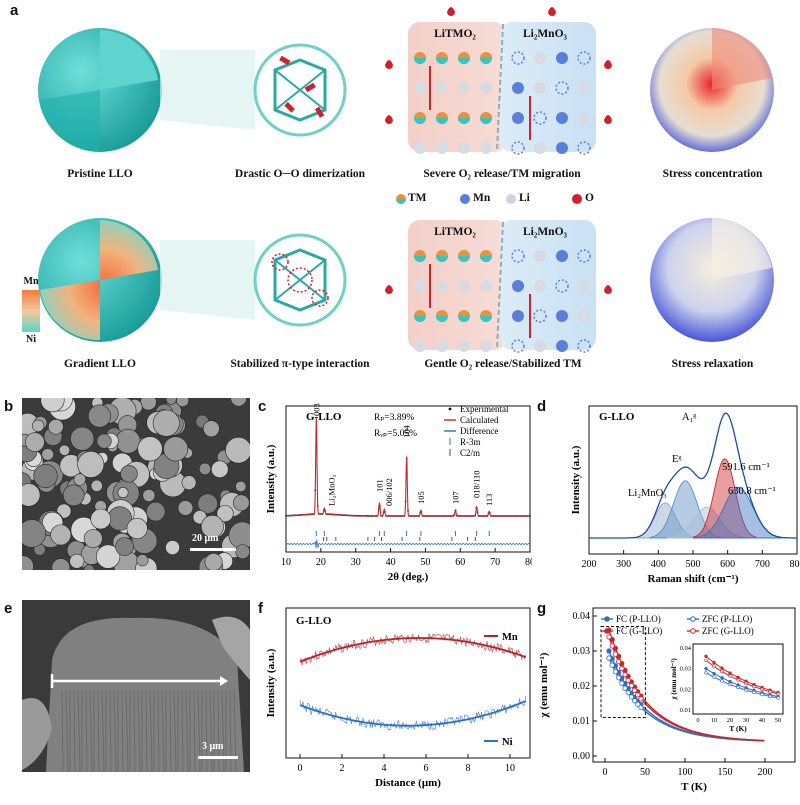 Image resolution: width=800 pixels, height=805 pixels. What do you see at coordinates (300, 364) in the screenshot?
I see `caption-stabilized: Stabilized π-type interaction` at bounding box center [300, 364].